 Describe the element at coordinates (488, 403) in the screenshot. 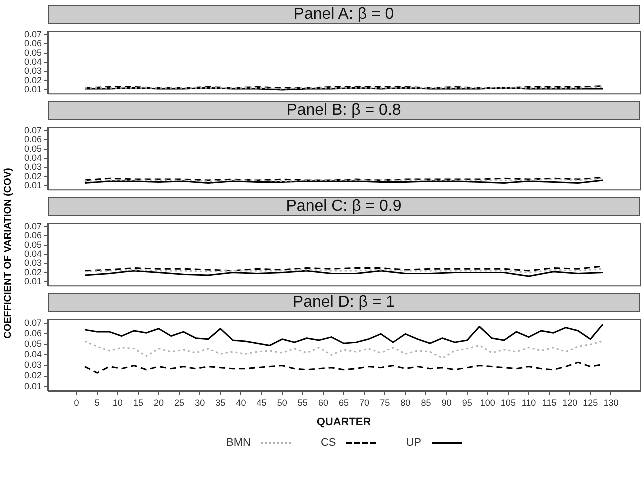

I see `x-tick-label: 100` at that location.